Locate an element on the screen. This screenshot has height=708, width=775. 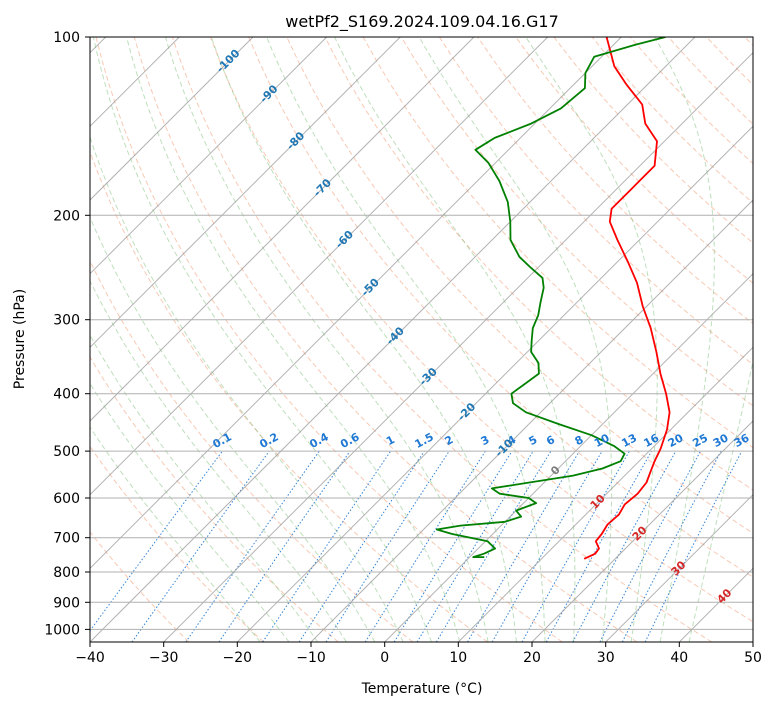
x-tick-label: 20 is located at coordinates (532, 658).